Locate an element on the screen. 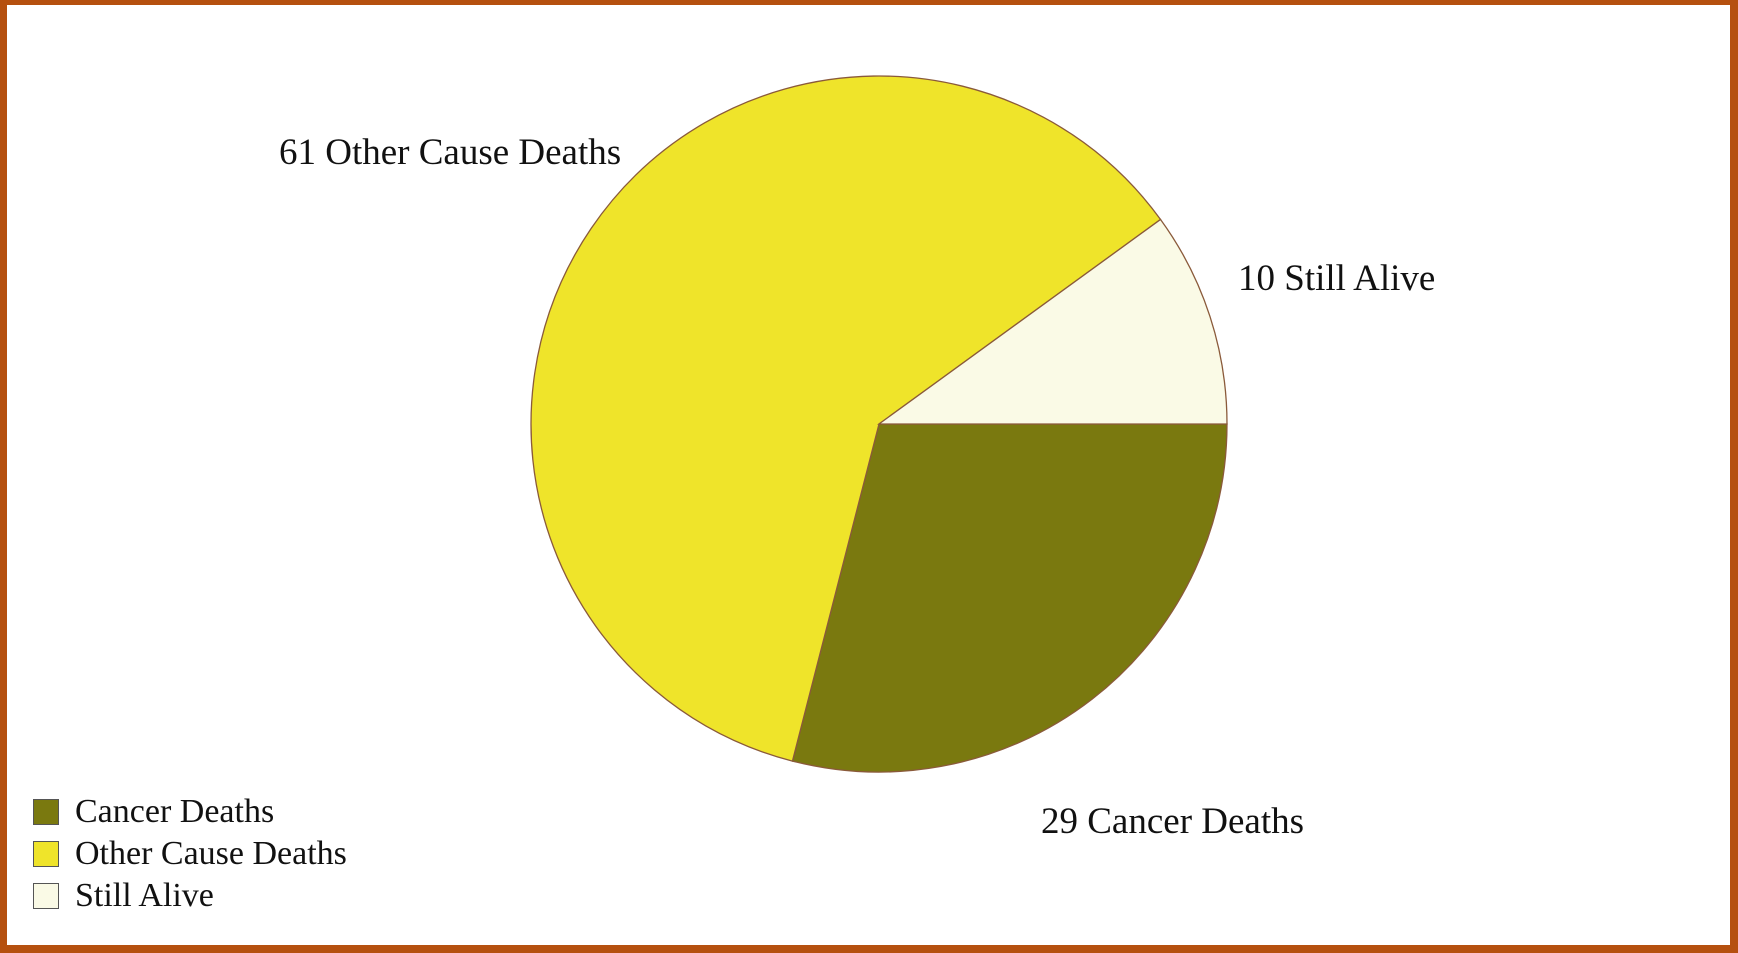 This screenshot has width=1738, height=953. legend-swatch-other-cause-deaths is located at coordinates (46, 854).